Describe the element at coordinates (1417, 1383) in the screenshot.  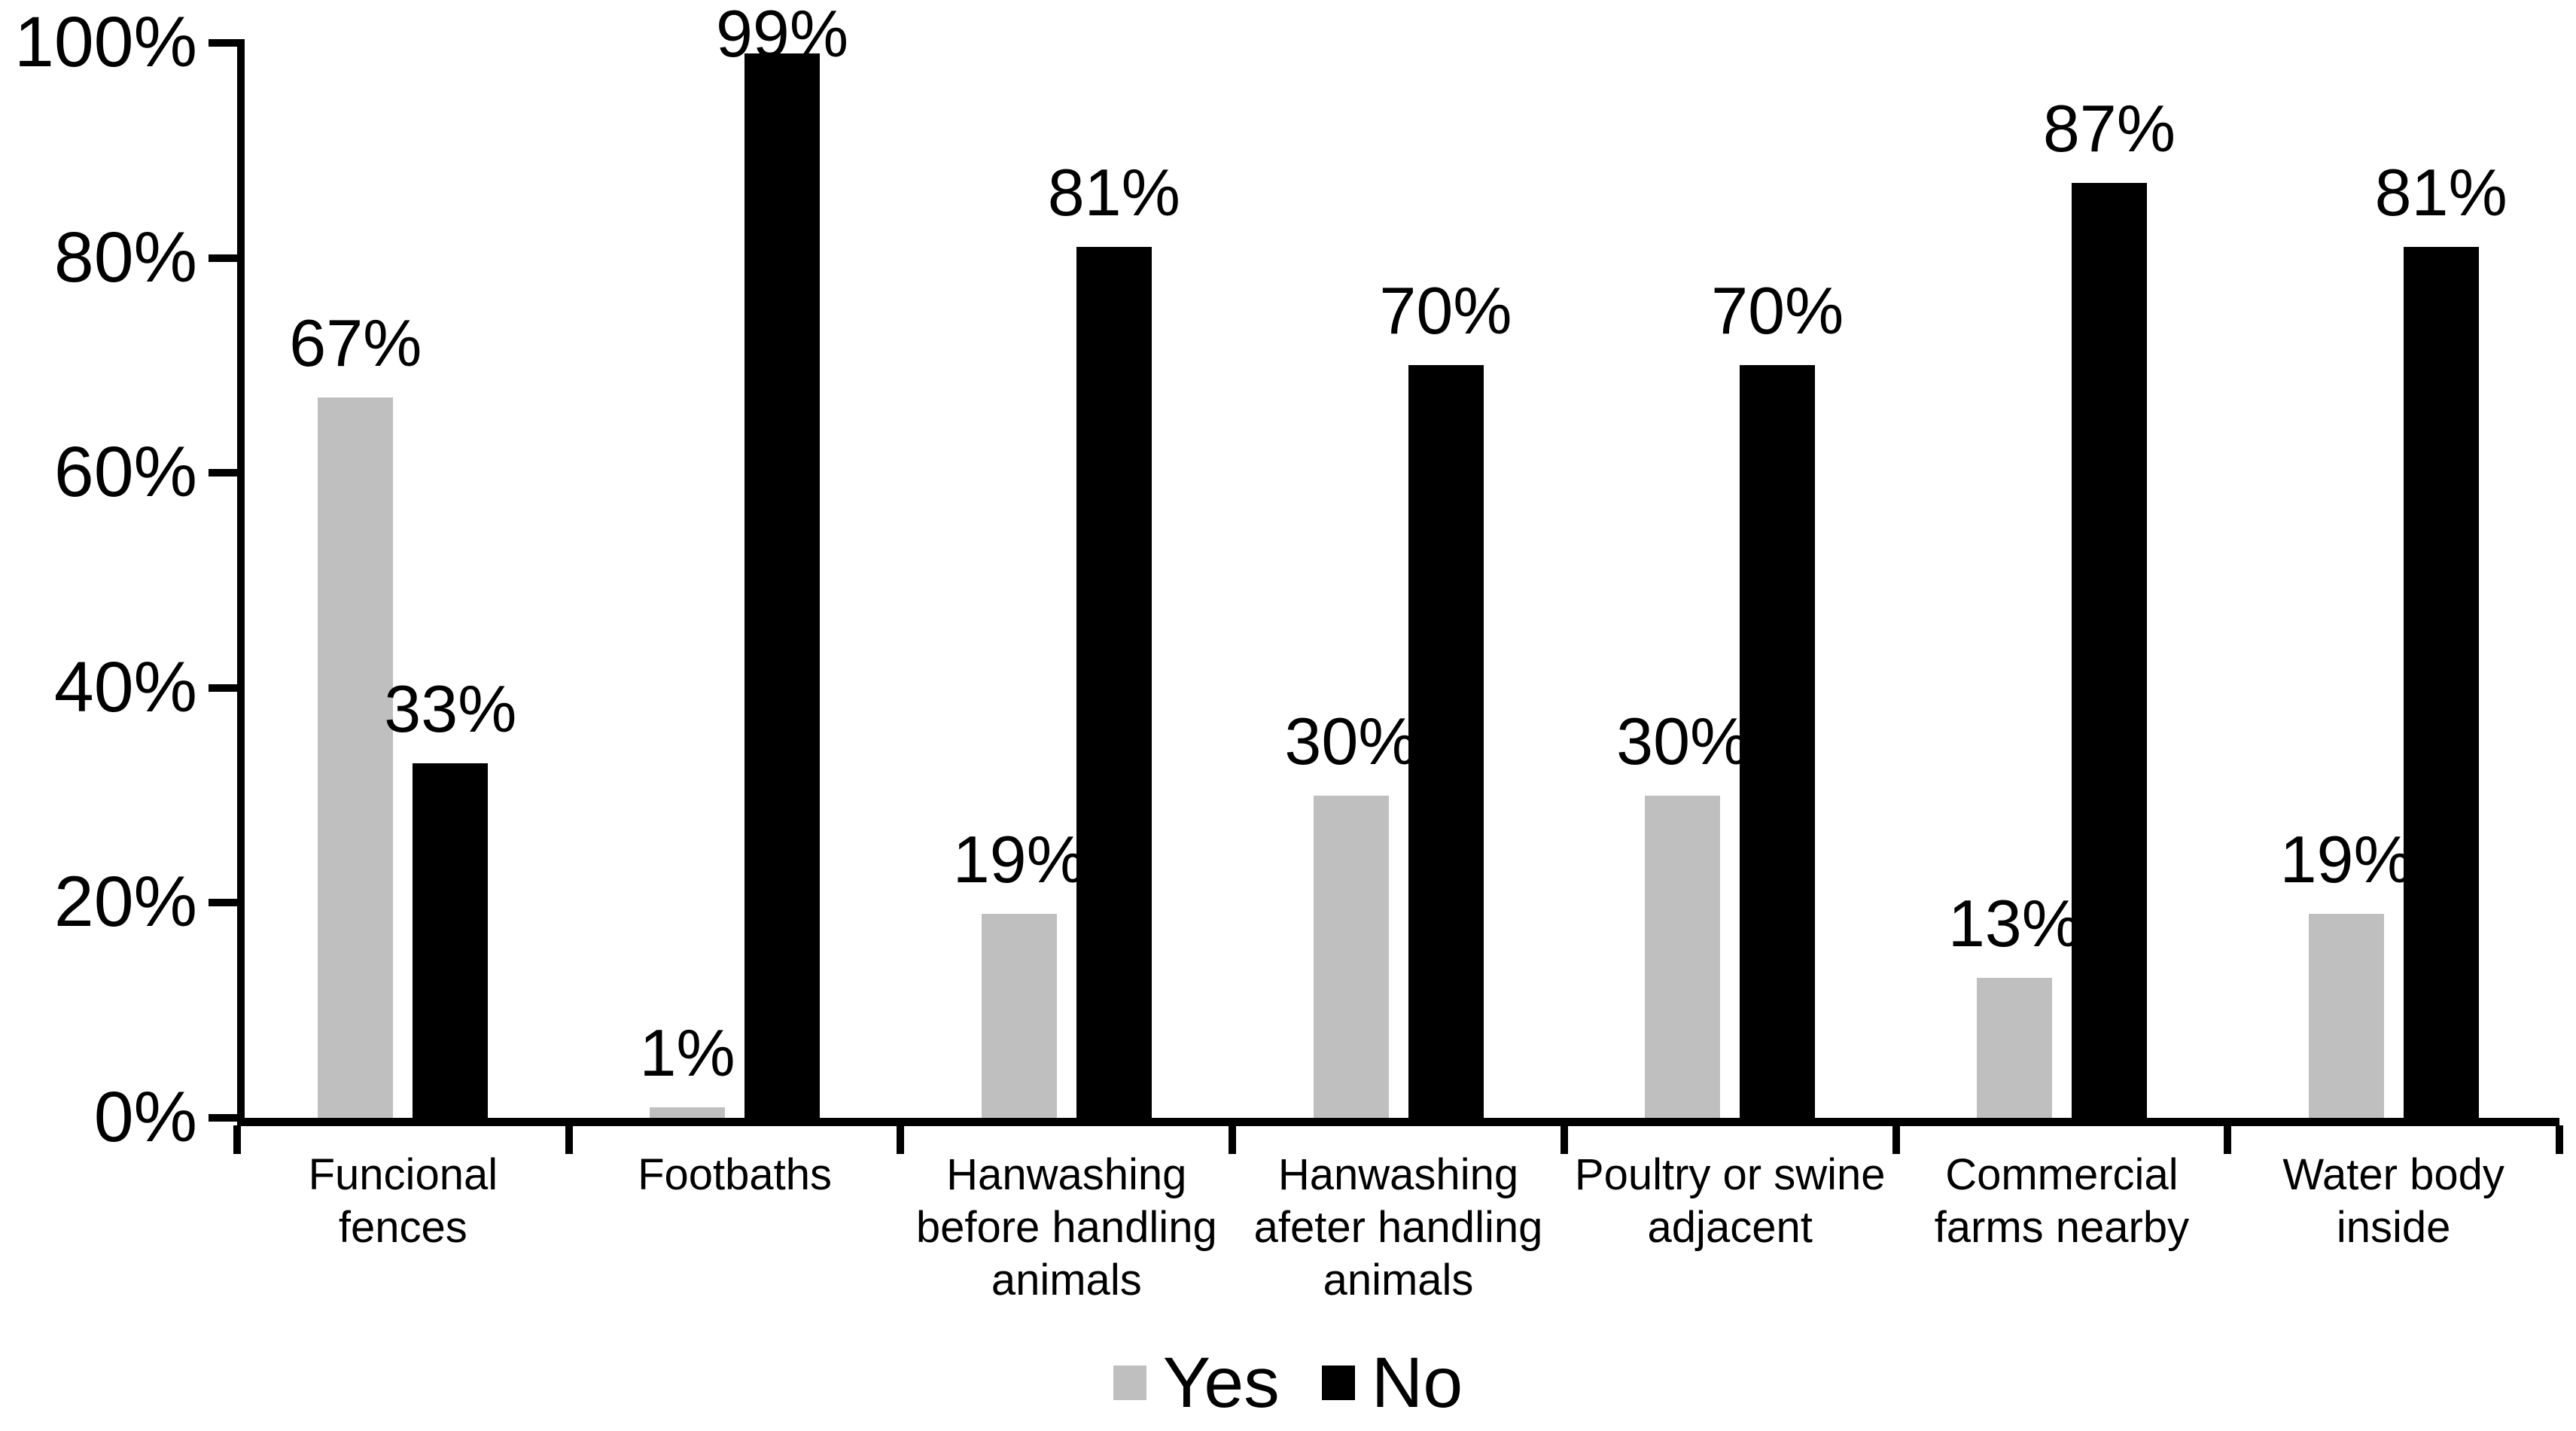
I see `legend-label: No` at that location.